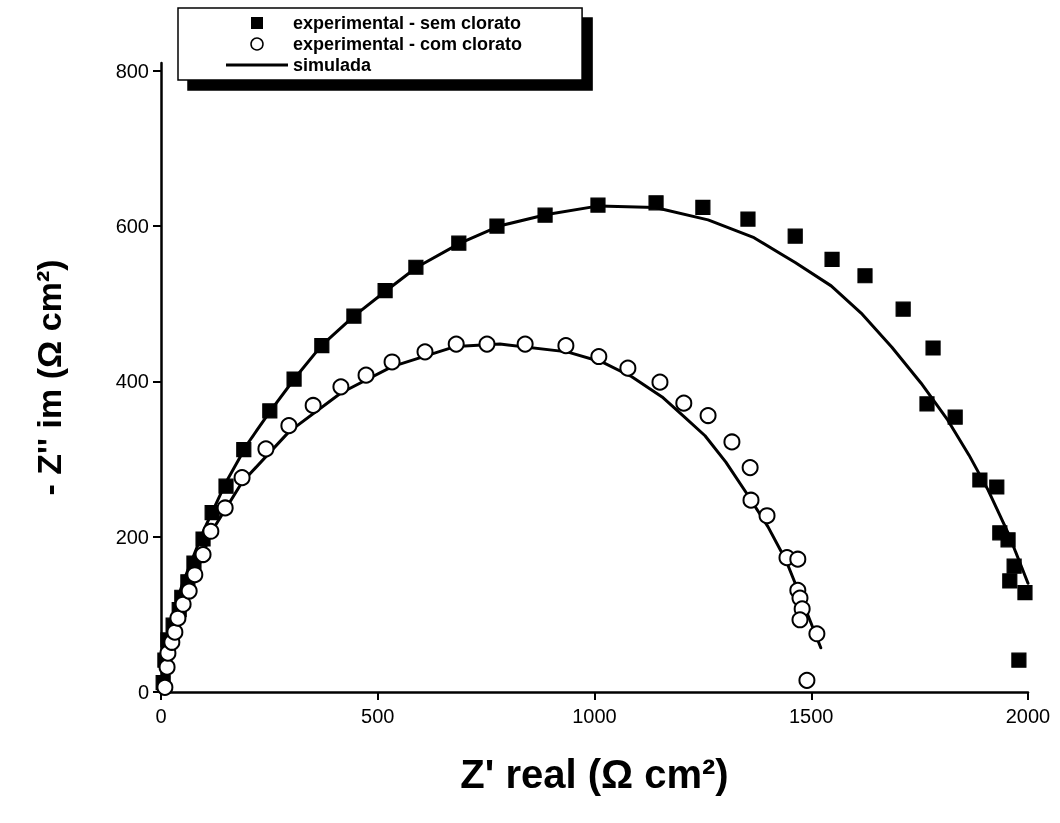  I want to click on y-tick-label: 600, so click(132, 226).